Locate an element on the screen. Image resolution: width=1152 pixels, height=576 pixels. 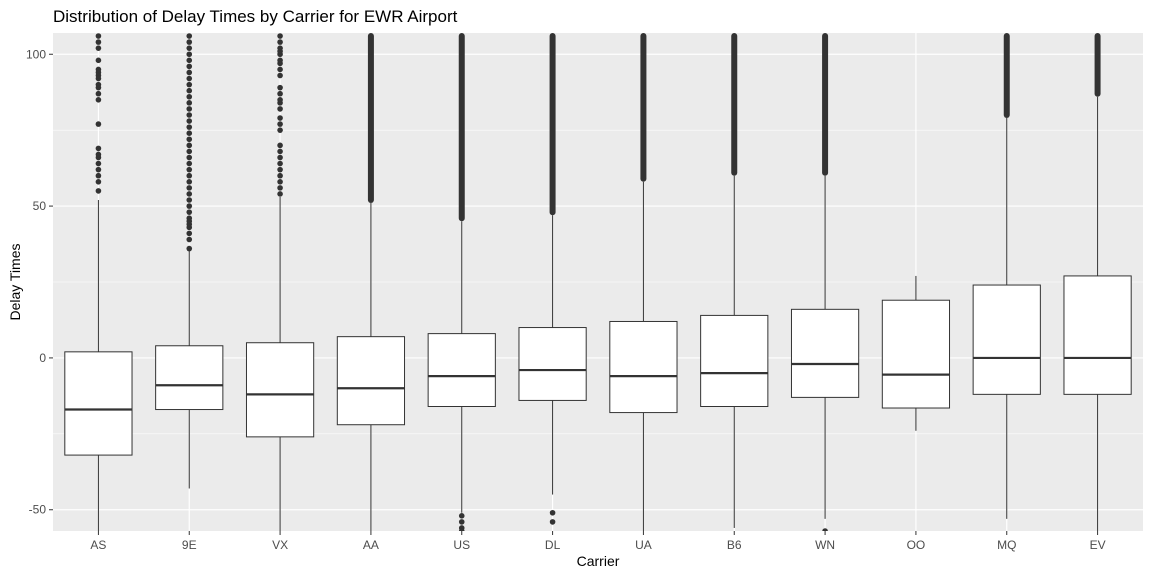
x-tick-label-ev: EV is located at coordinates (1098, 545).